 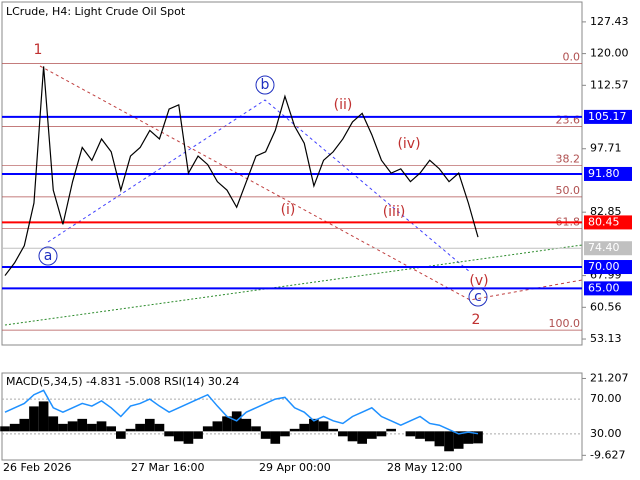 I want to click on wave-label: c, so click(x=478, y=297).